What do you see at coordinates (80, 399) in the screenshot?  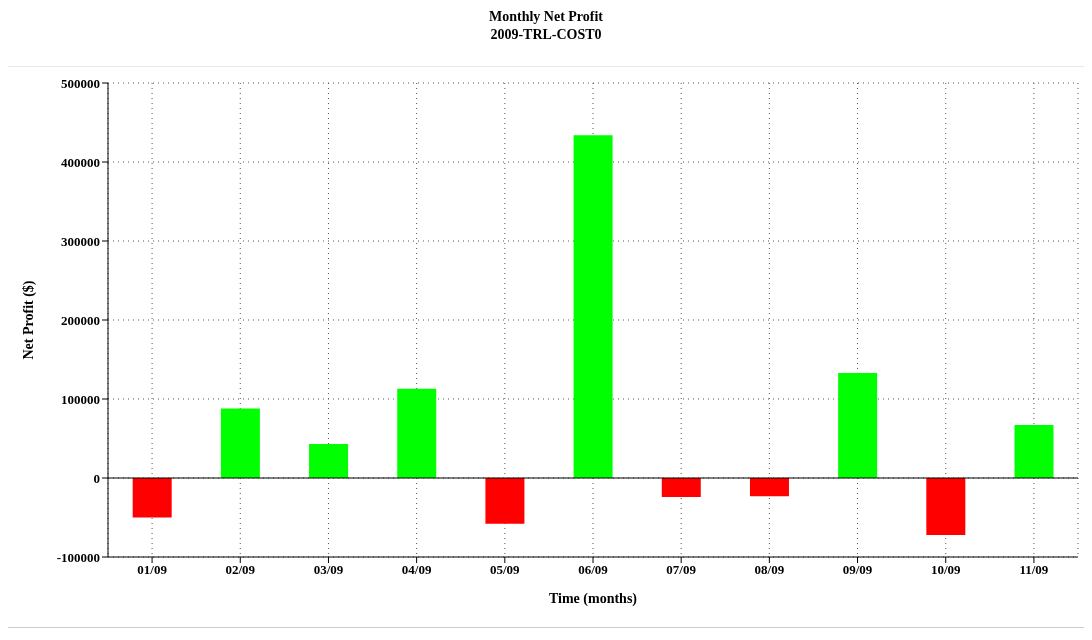 I see `y-tick-label: 100000` at bounding box center [80, 399].